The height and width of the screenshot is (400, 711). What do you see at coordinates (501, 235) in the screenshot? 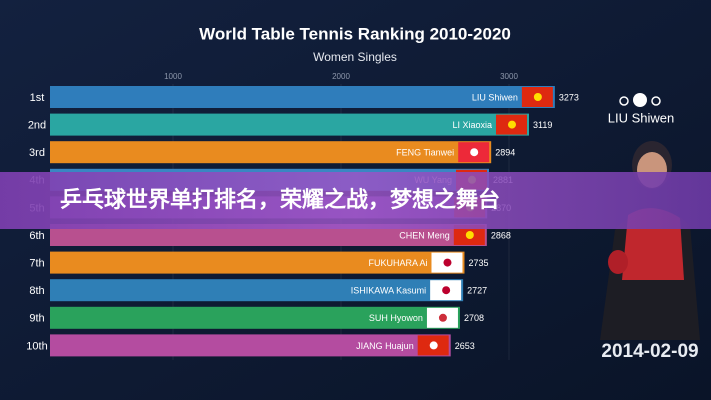
I see `value-label: 2868` at bounding box center [501, 235].